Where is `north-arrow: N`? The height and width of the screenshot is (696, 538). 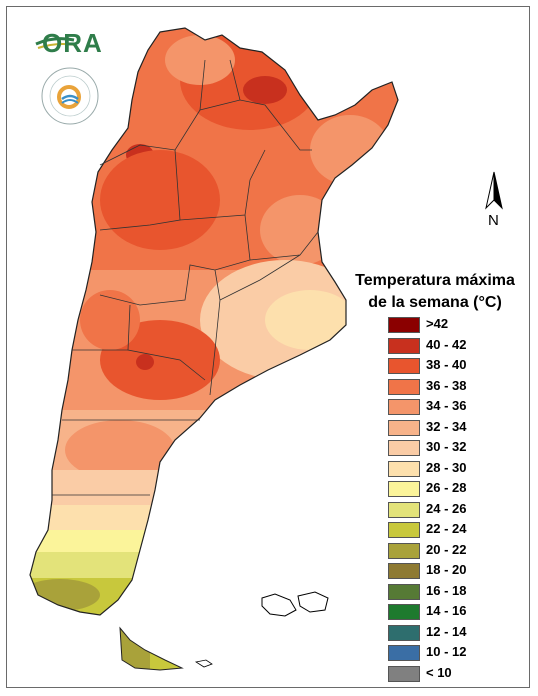 north-arrow: N is located at coordinates (497, 200).